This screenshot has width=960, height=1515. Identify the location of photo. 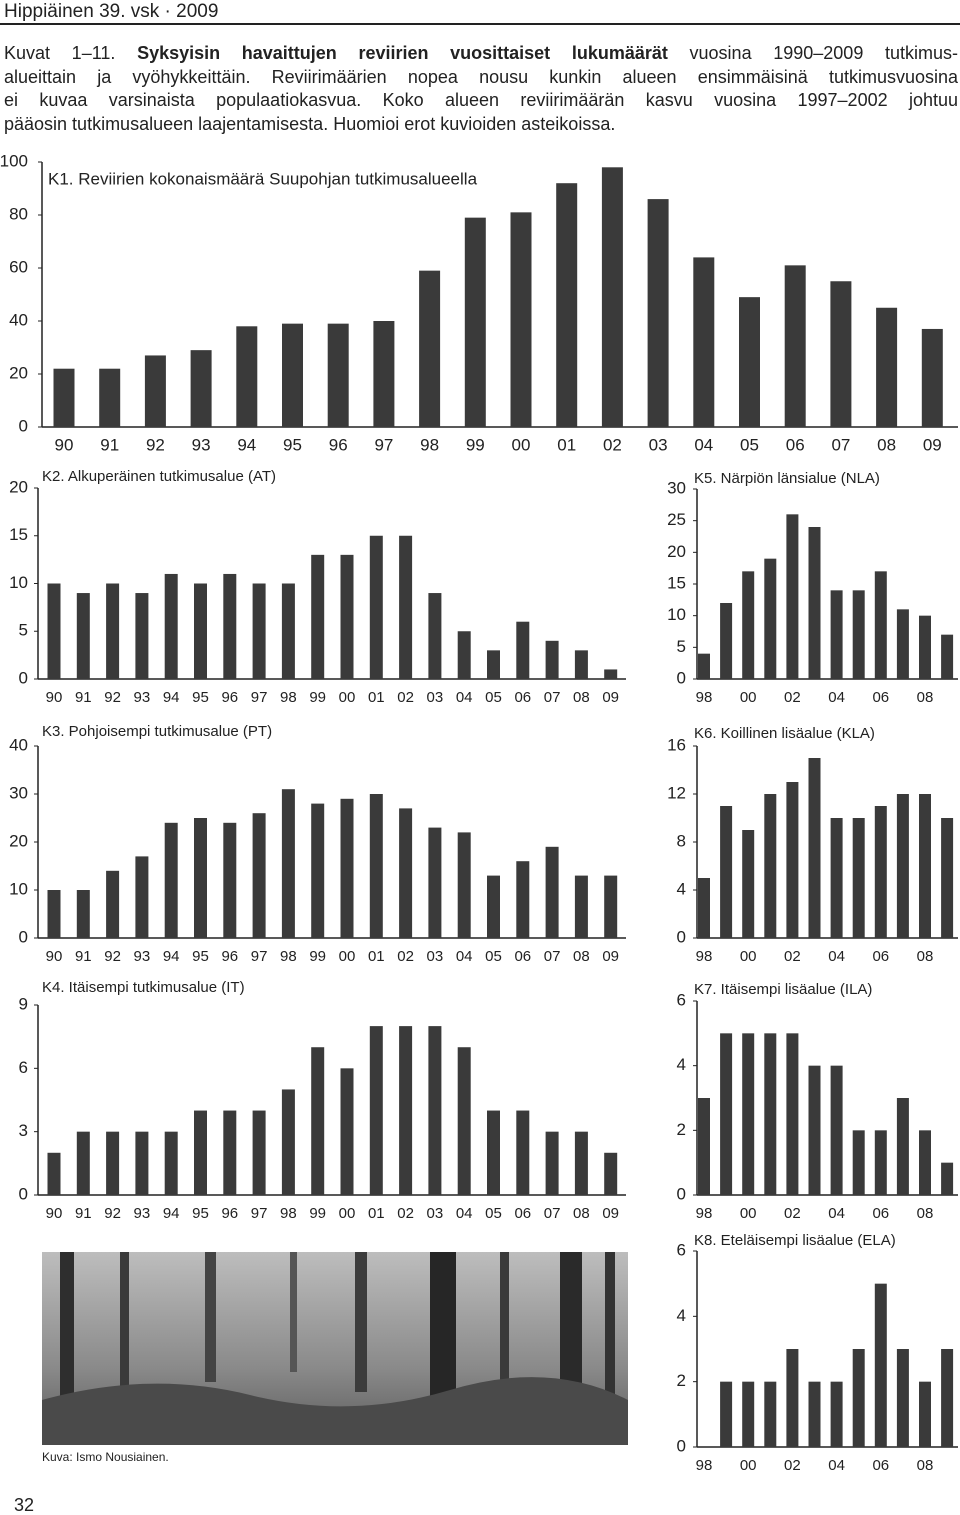
(335, 1348).